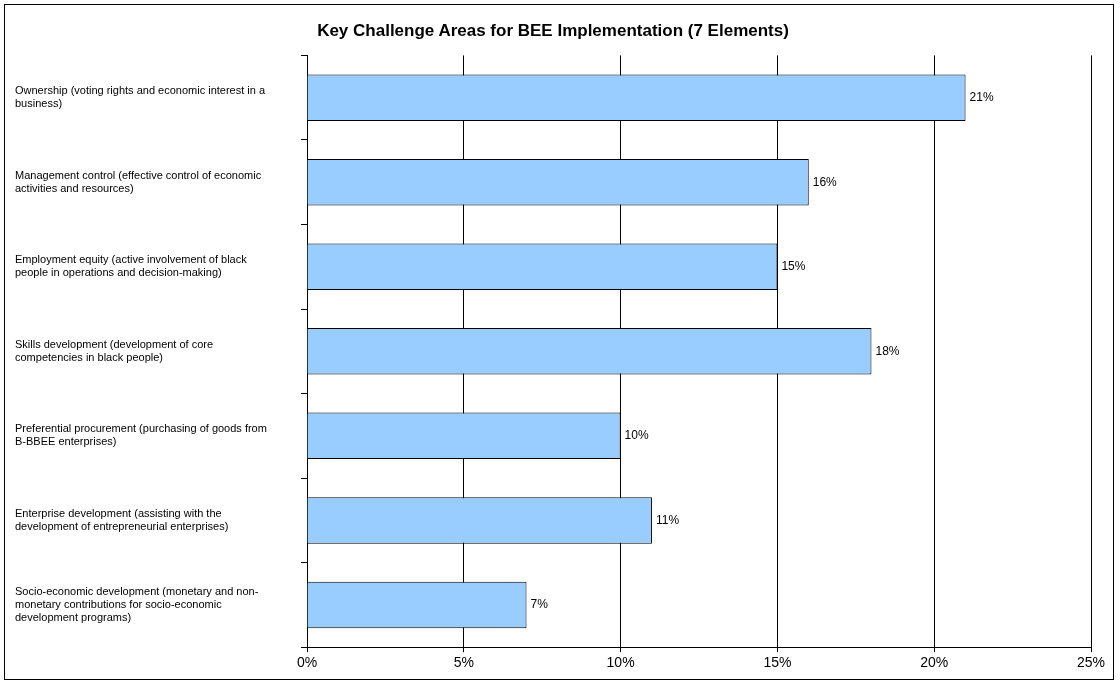 This screenshot has height=684, width=1120. Describe the element at coordinates (141, 435) in the screenshot. I see `y-tick-label: Preferential procurement (purchasing of goods from B-BBEE enterprises)` at that location.